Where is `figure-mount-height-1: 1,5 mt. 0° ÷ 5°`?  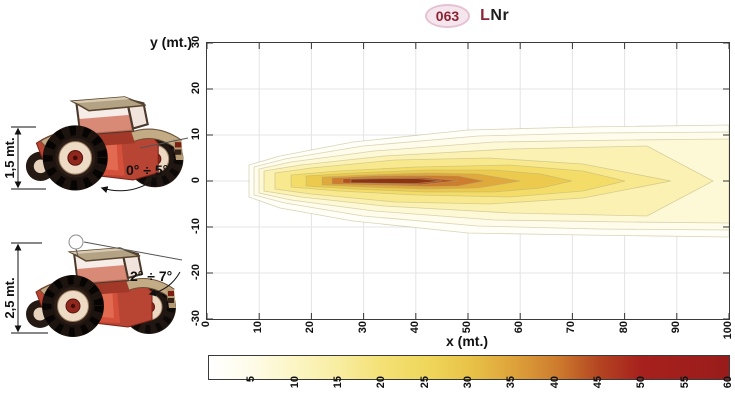 figure-mount-height-1: 1,5 mt. 0° ÷ 5° is located at coordinates (100, 154).